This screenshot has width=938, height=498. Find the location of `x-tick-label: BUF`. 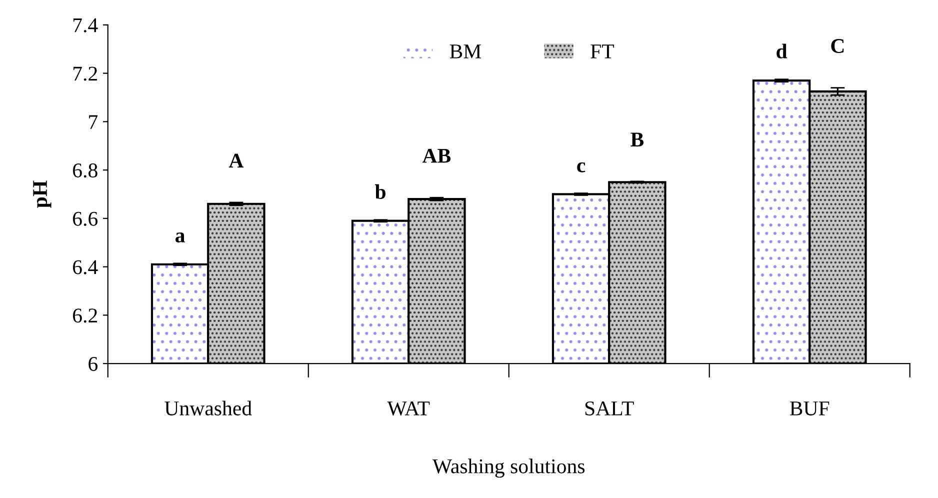

x-tick-label: BUF is located at coordinates (810, 409).